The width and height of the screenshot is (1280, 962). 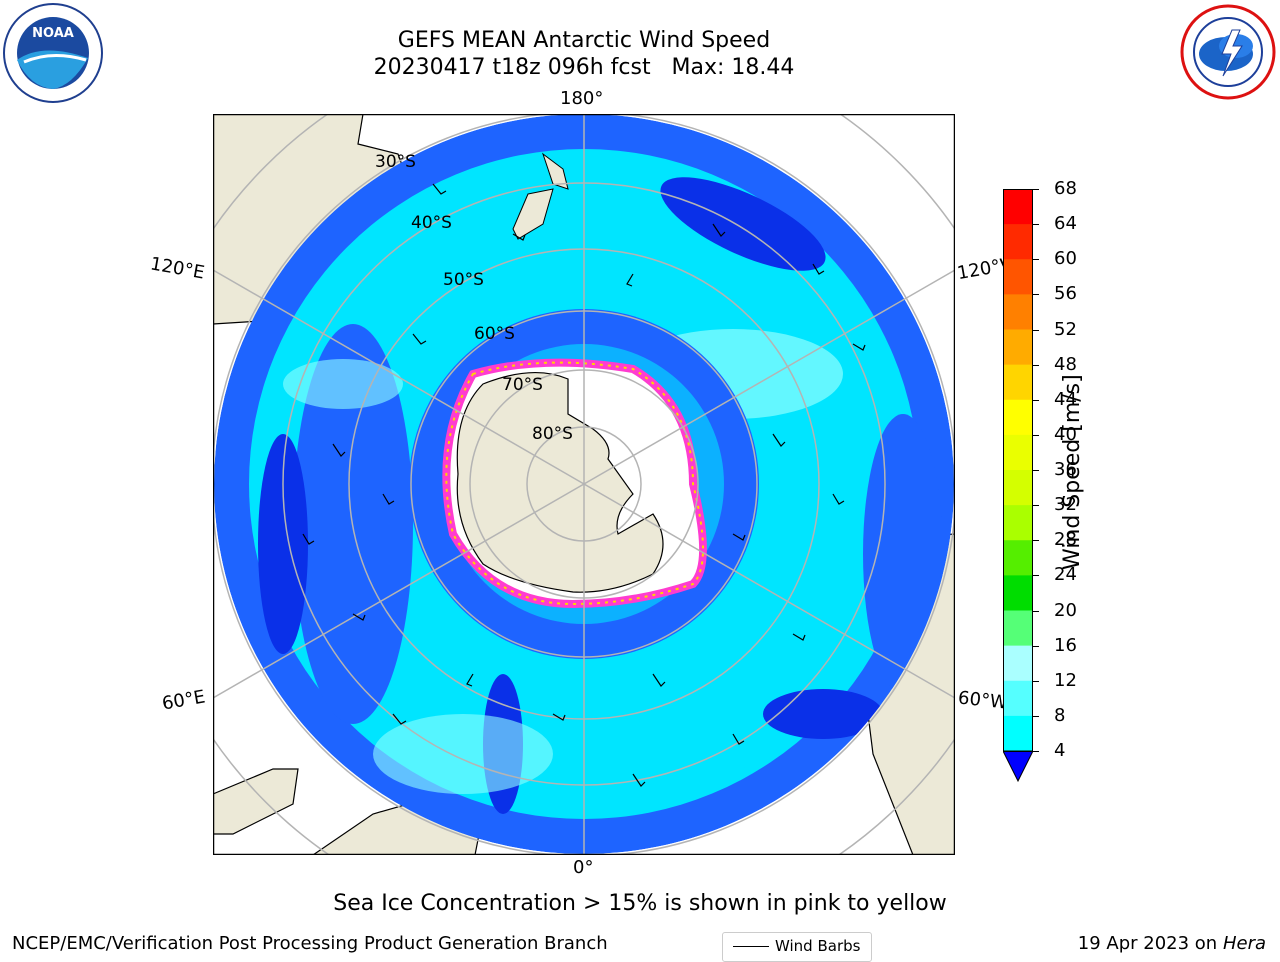 What do you see at coordinates (583, 867) in the screenshot?
I see `lon-label-0: 0°` at bounding box center [583, 867].